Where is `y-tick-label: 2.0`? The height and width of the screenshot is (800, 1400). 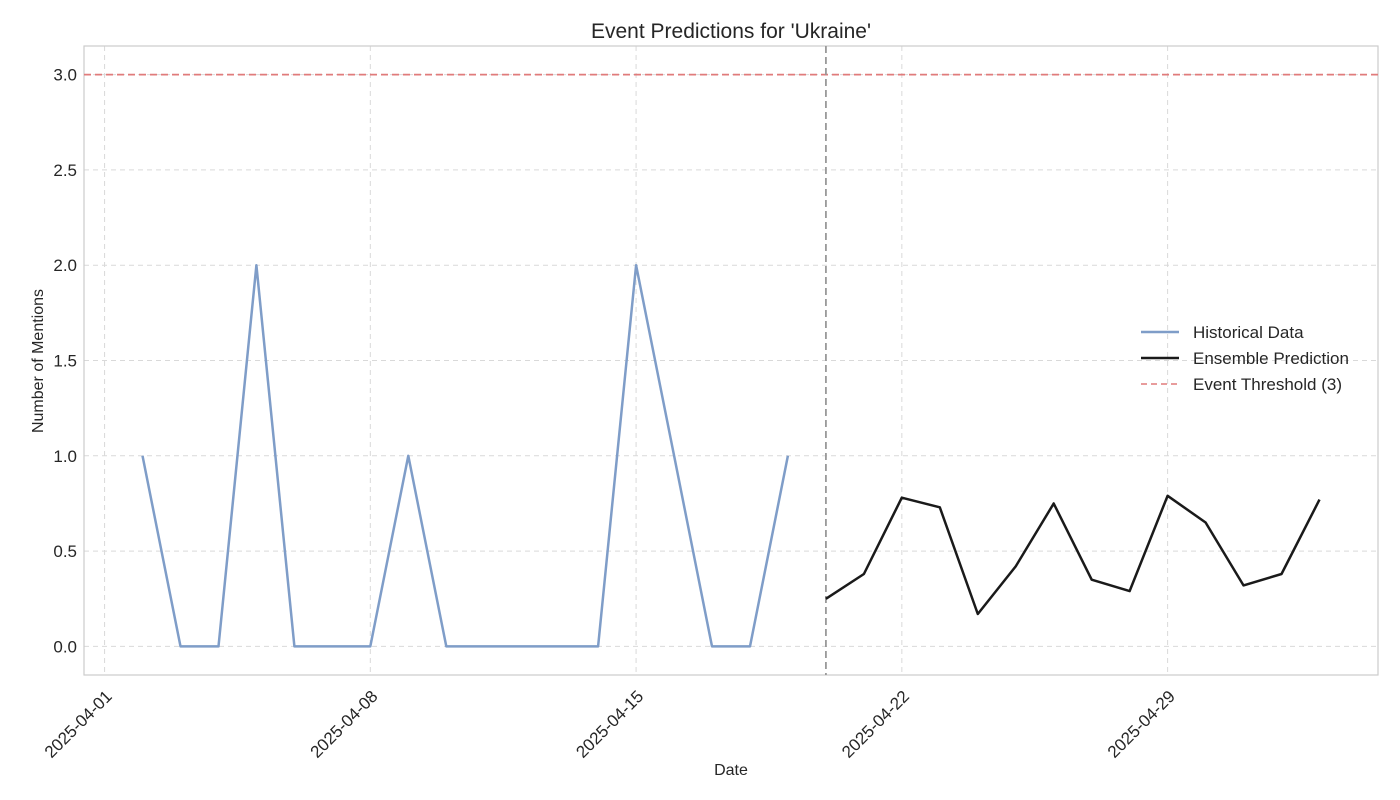 y-tick-label: 2.0 is located at coordinates (65, 265).